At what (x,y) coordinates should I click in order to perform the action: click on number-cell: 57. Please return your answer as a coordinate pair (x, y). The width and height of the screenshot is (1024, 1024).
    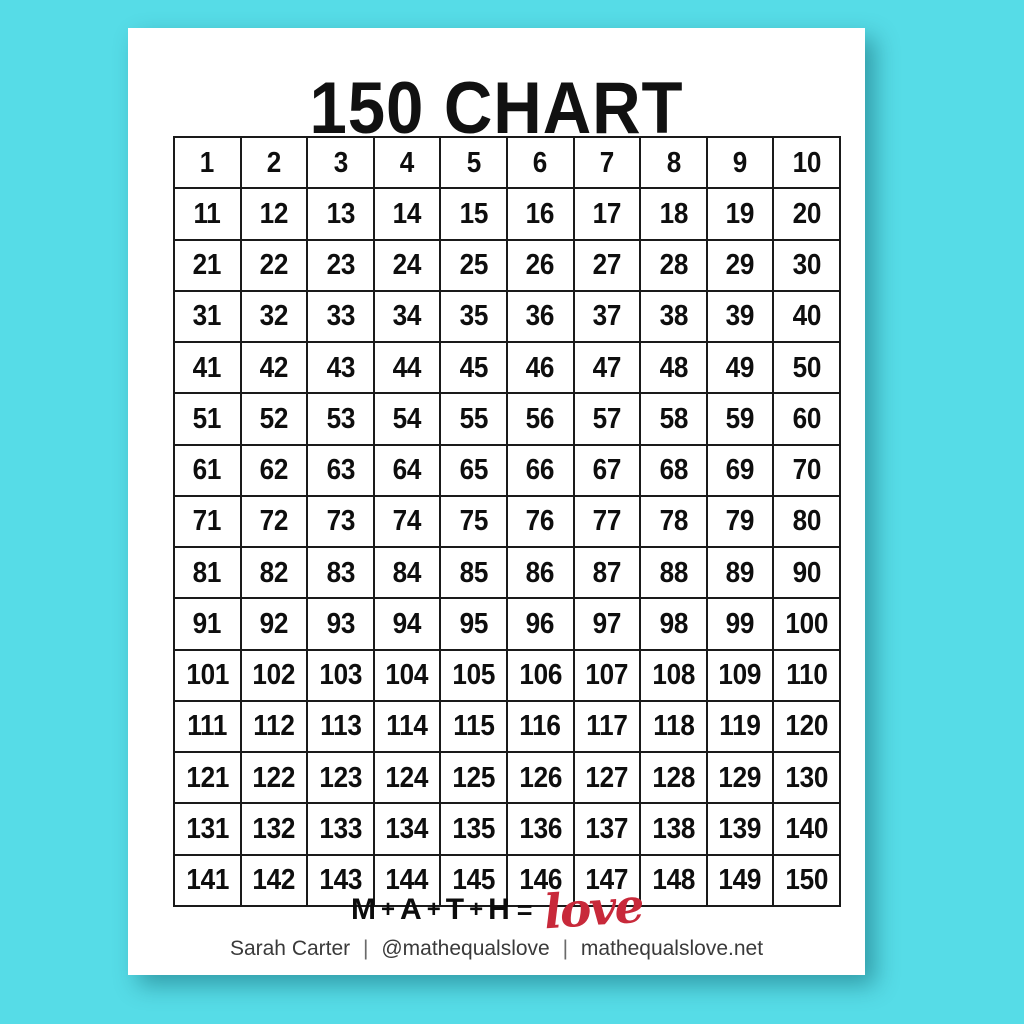
    Looking at the image, I should click on (607, 419).